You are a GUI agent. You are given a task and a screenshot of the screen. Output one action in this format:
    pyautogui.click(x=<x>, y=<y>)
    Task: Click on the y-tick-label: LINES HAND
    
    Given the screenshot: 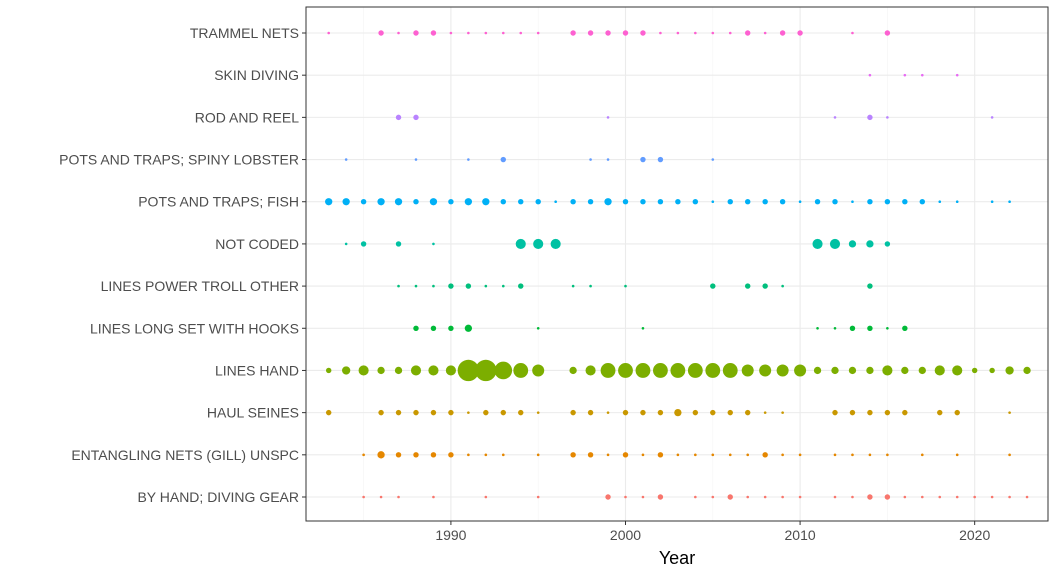 What is the action you would take?
    pyautogui.click(x=257, y=370)
    